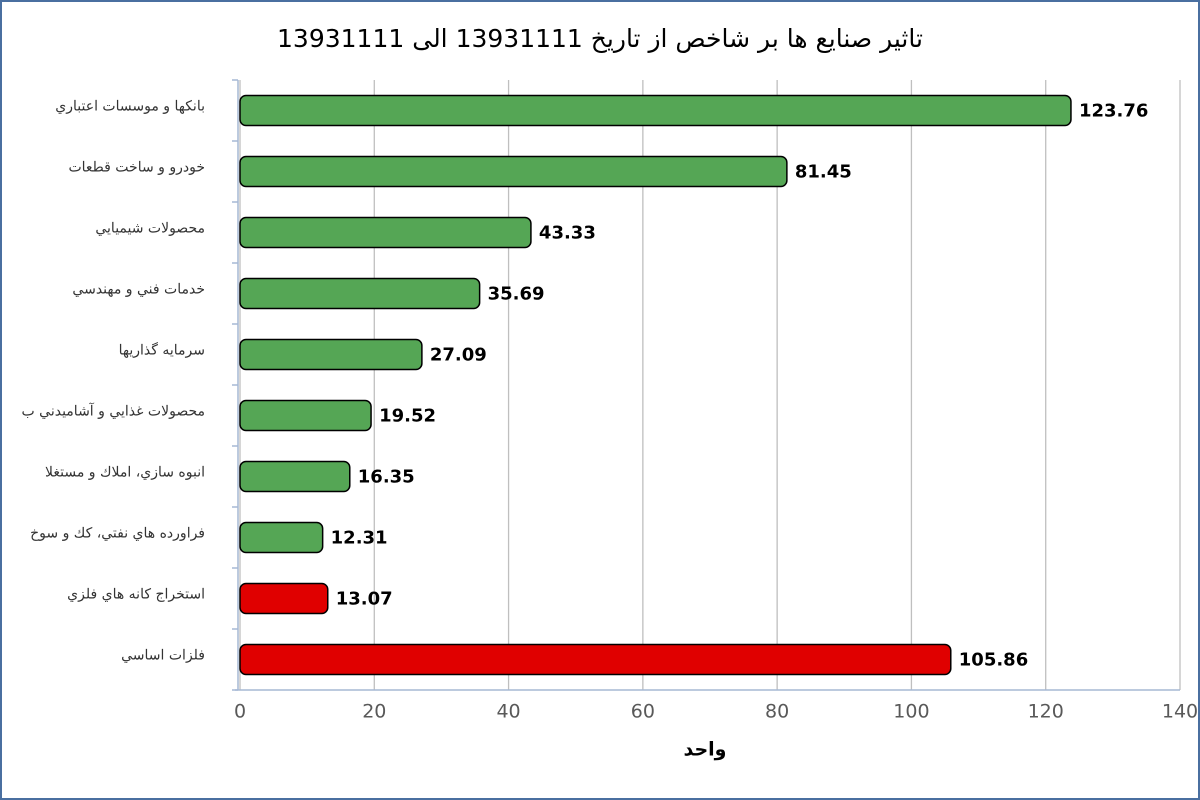  I want to click on value-label: 105.86, so click(993, 660).